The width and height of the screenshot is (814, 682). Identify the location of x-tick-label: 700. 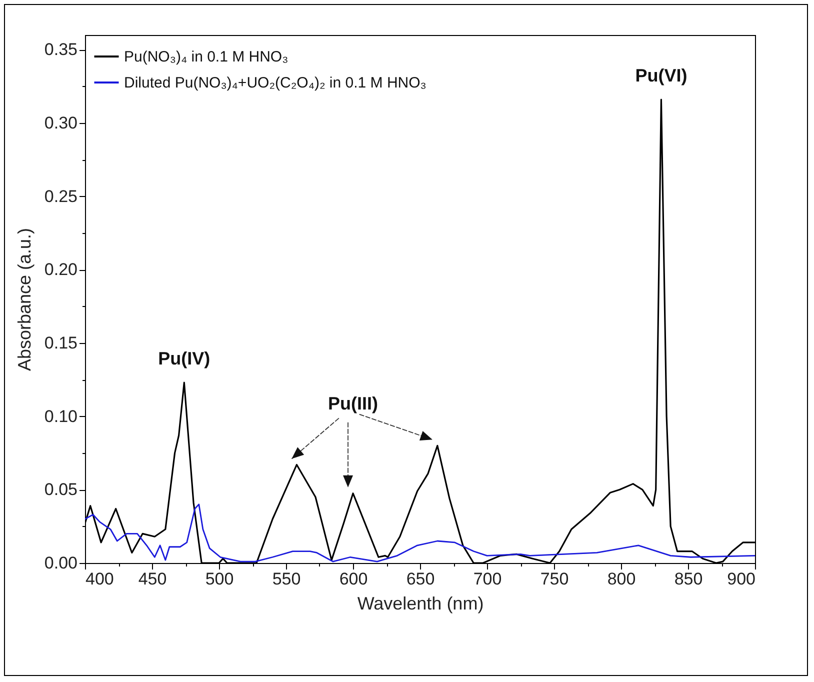
(487, 579).